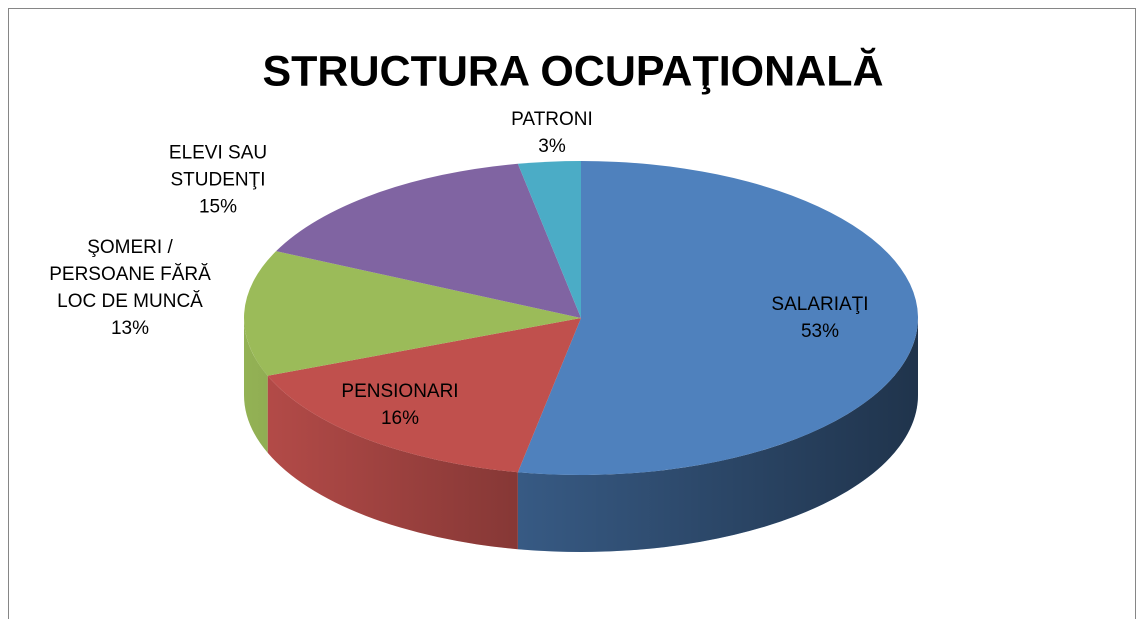 The width and height of the screenshot is (1146, 619). Describe the element at coordinates (400, 391) in the screenshot. I see `category-label: PENSIONARI` at that location.